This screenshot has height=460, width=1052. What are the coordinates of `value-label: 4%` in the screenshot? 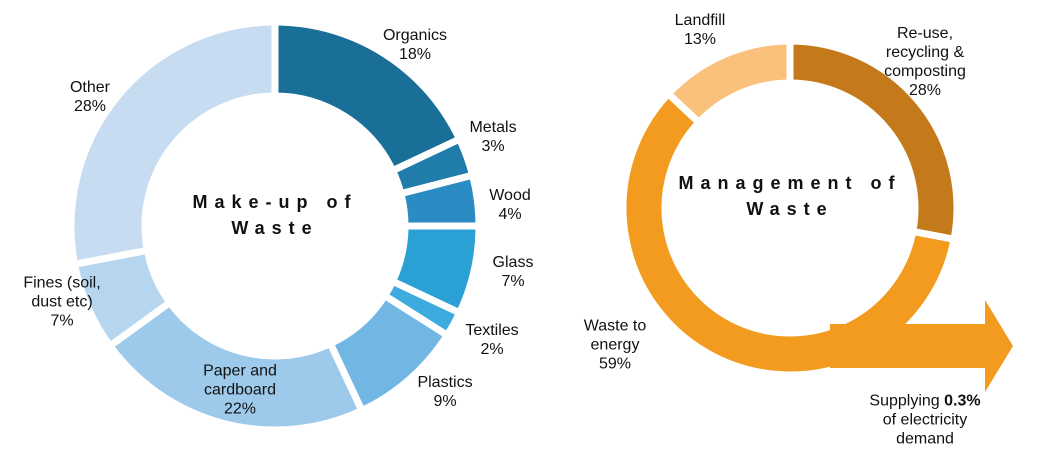 It's located at (510, 214).